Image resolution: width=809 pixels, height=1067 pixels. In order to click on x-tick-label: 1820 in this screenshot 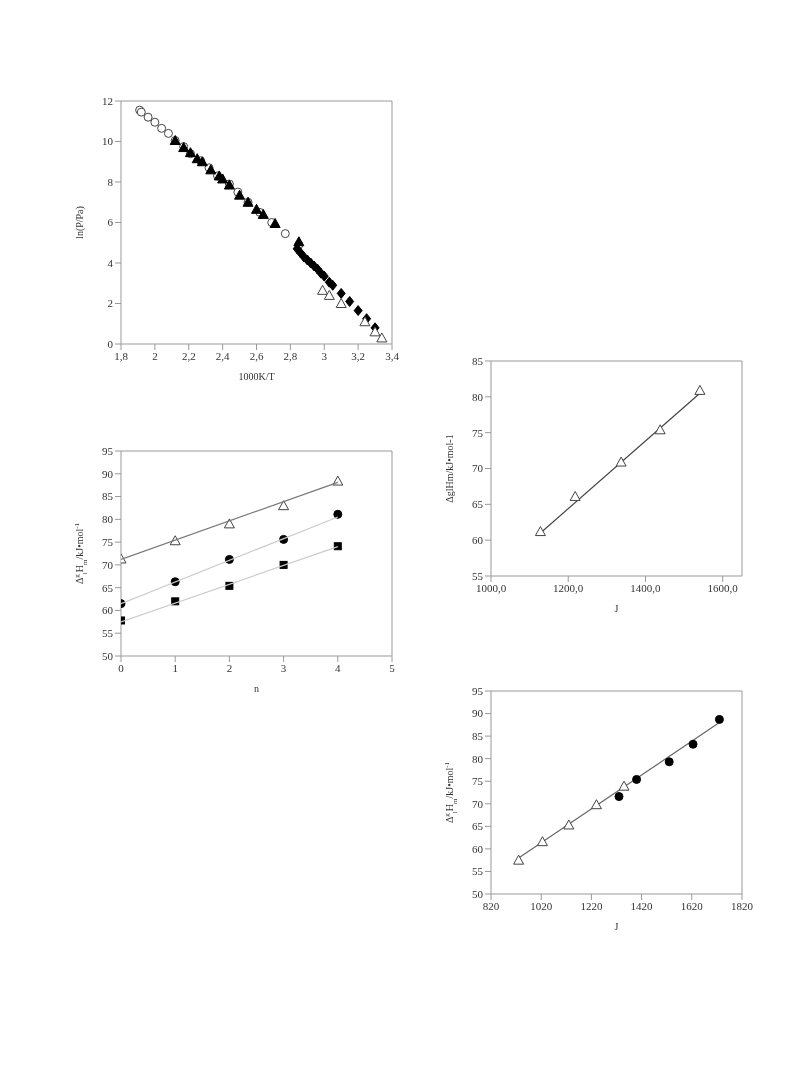, I will do `click(742, 905)`.